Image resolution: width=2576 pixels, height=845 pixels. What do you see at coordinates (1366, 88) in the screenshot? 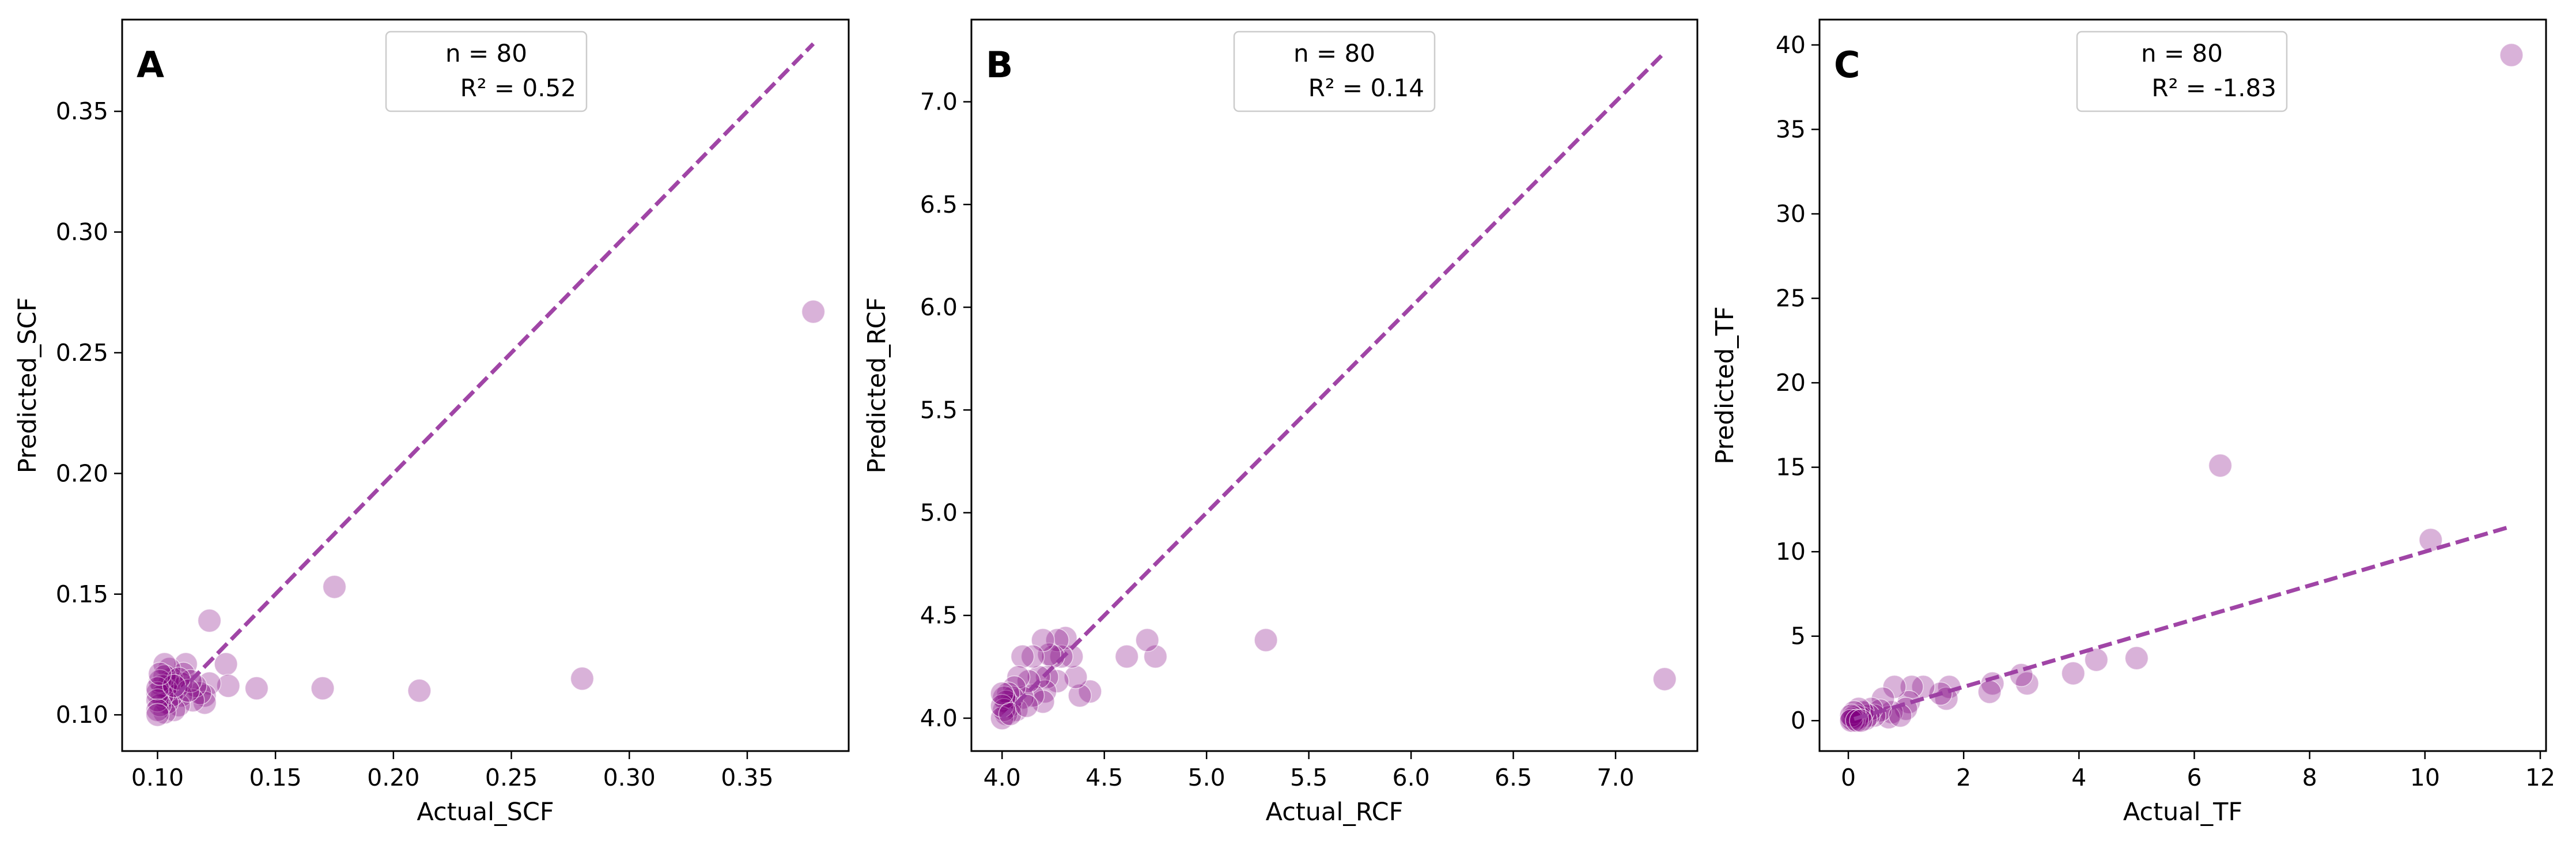
I see `panel-b-legend-r2: R² = 0.14` at bounding box center [1366, 88].